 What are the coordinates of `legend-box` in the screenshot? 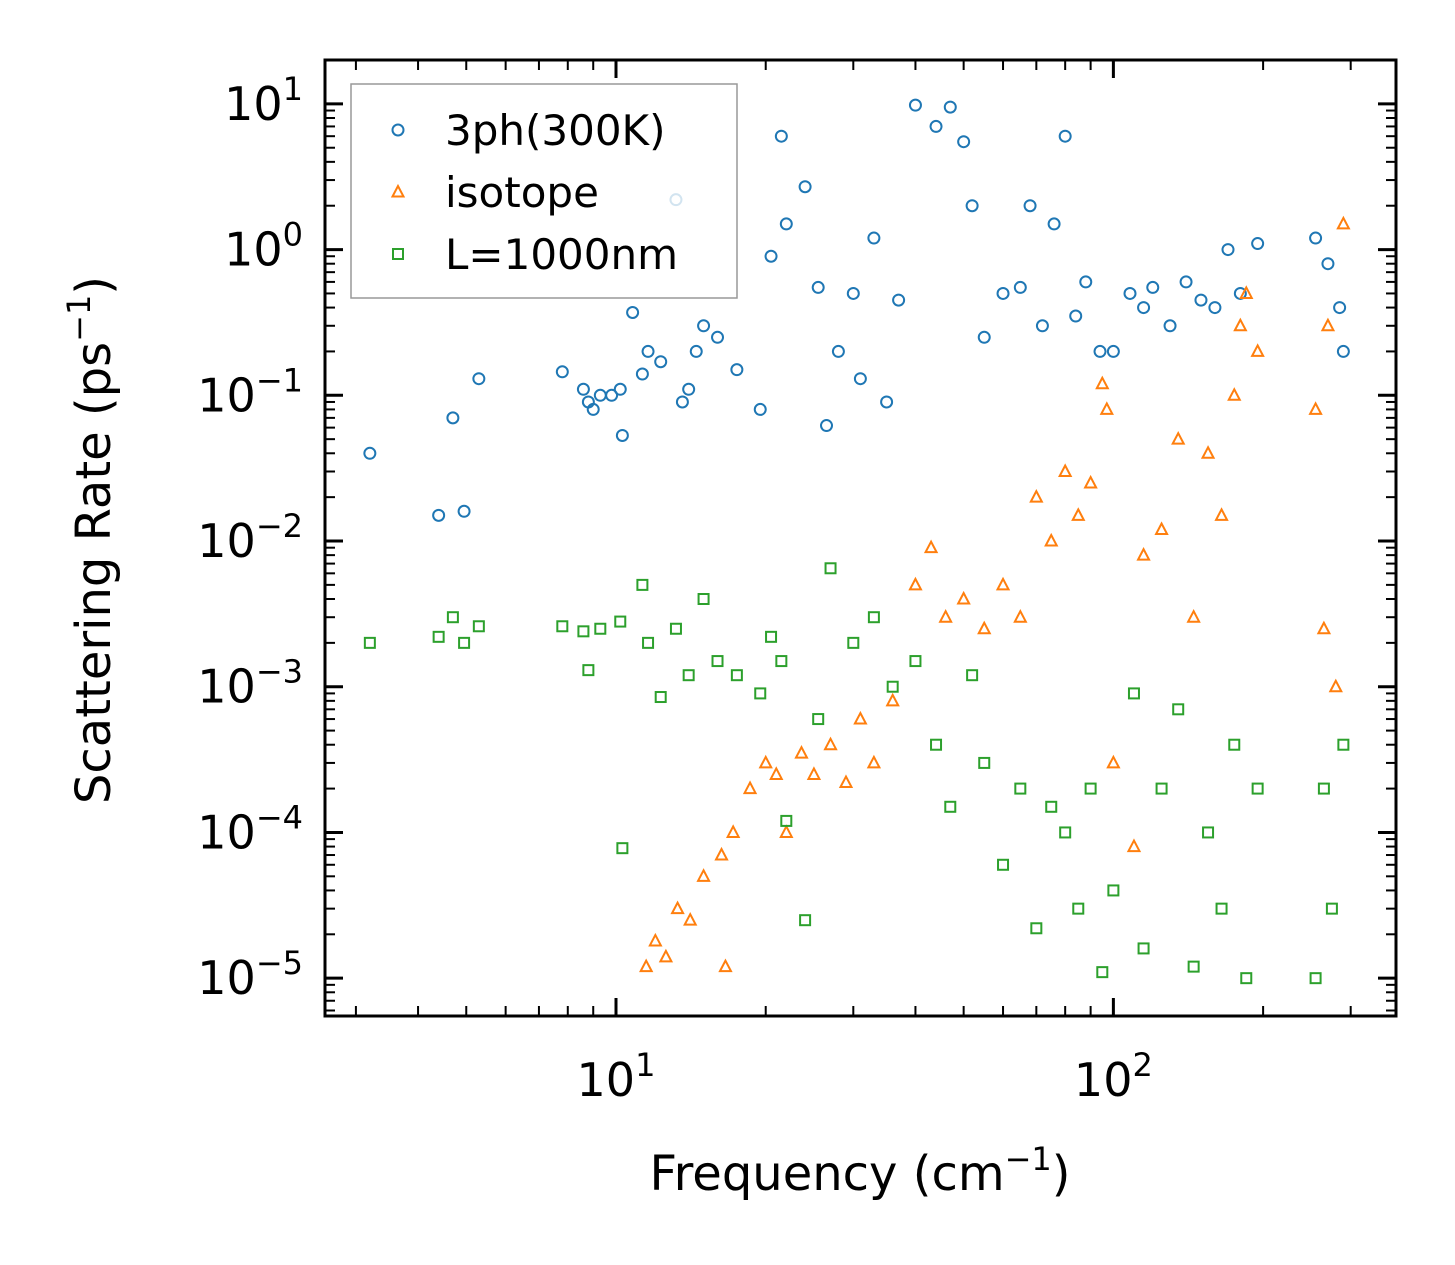 It's located at (544, 191).